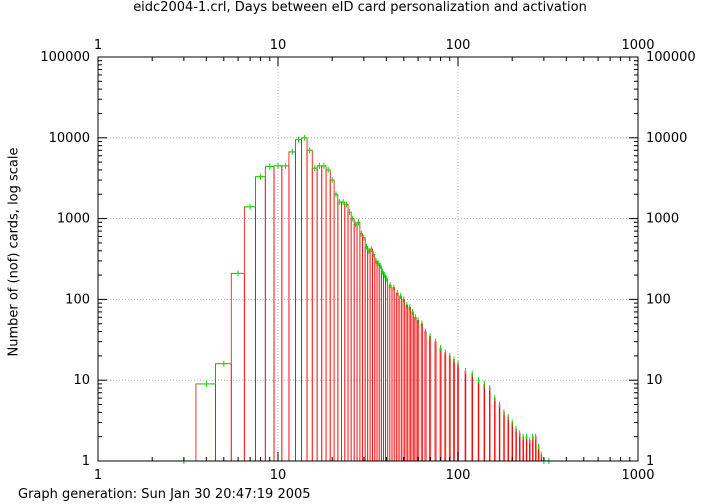 The width and height of the screenshot is (720, 504). I want to click on y2-tick-label: 10, so click(654, 380).